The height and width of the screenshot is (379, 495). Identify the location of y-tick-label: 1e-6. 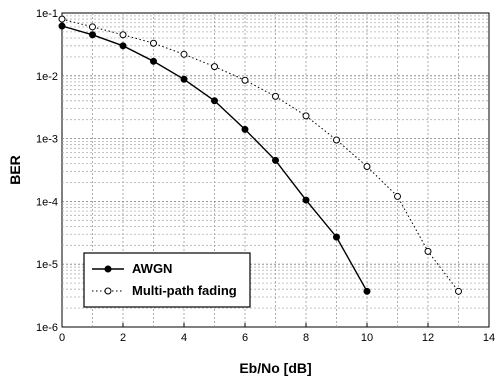
(47, 328).